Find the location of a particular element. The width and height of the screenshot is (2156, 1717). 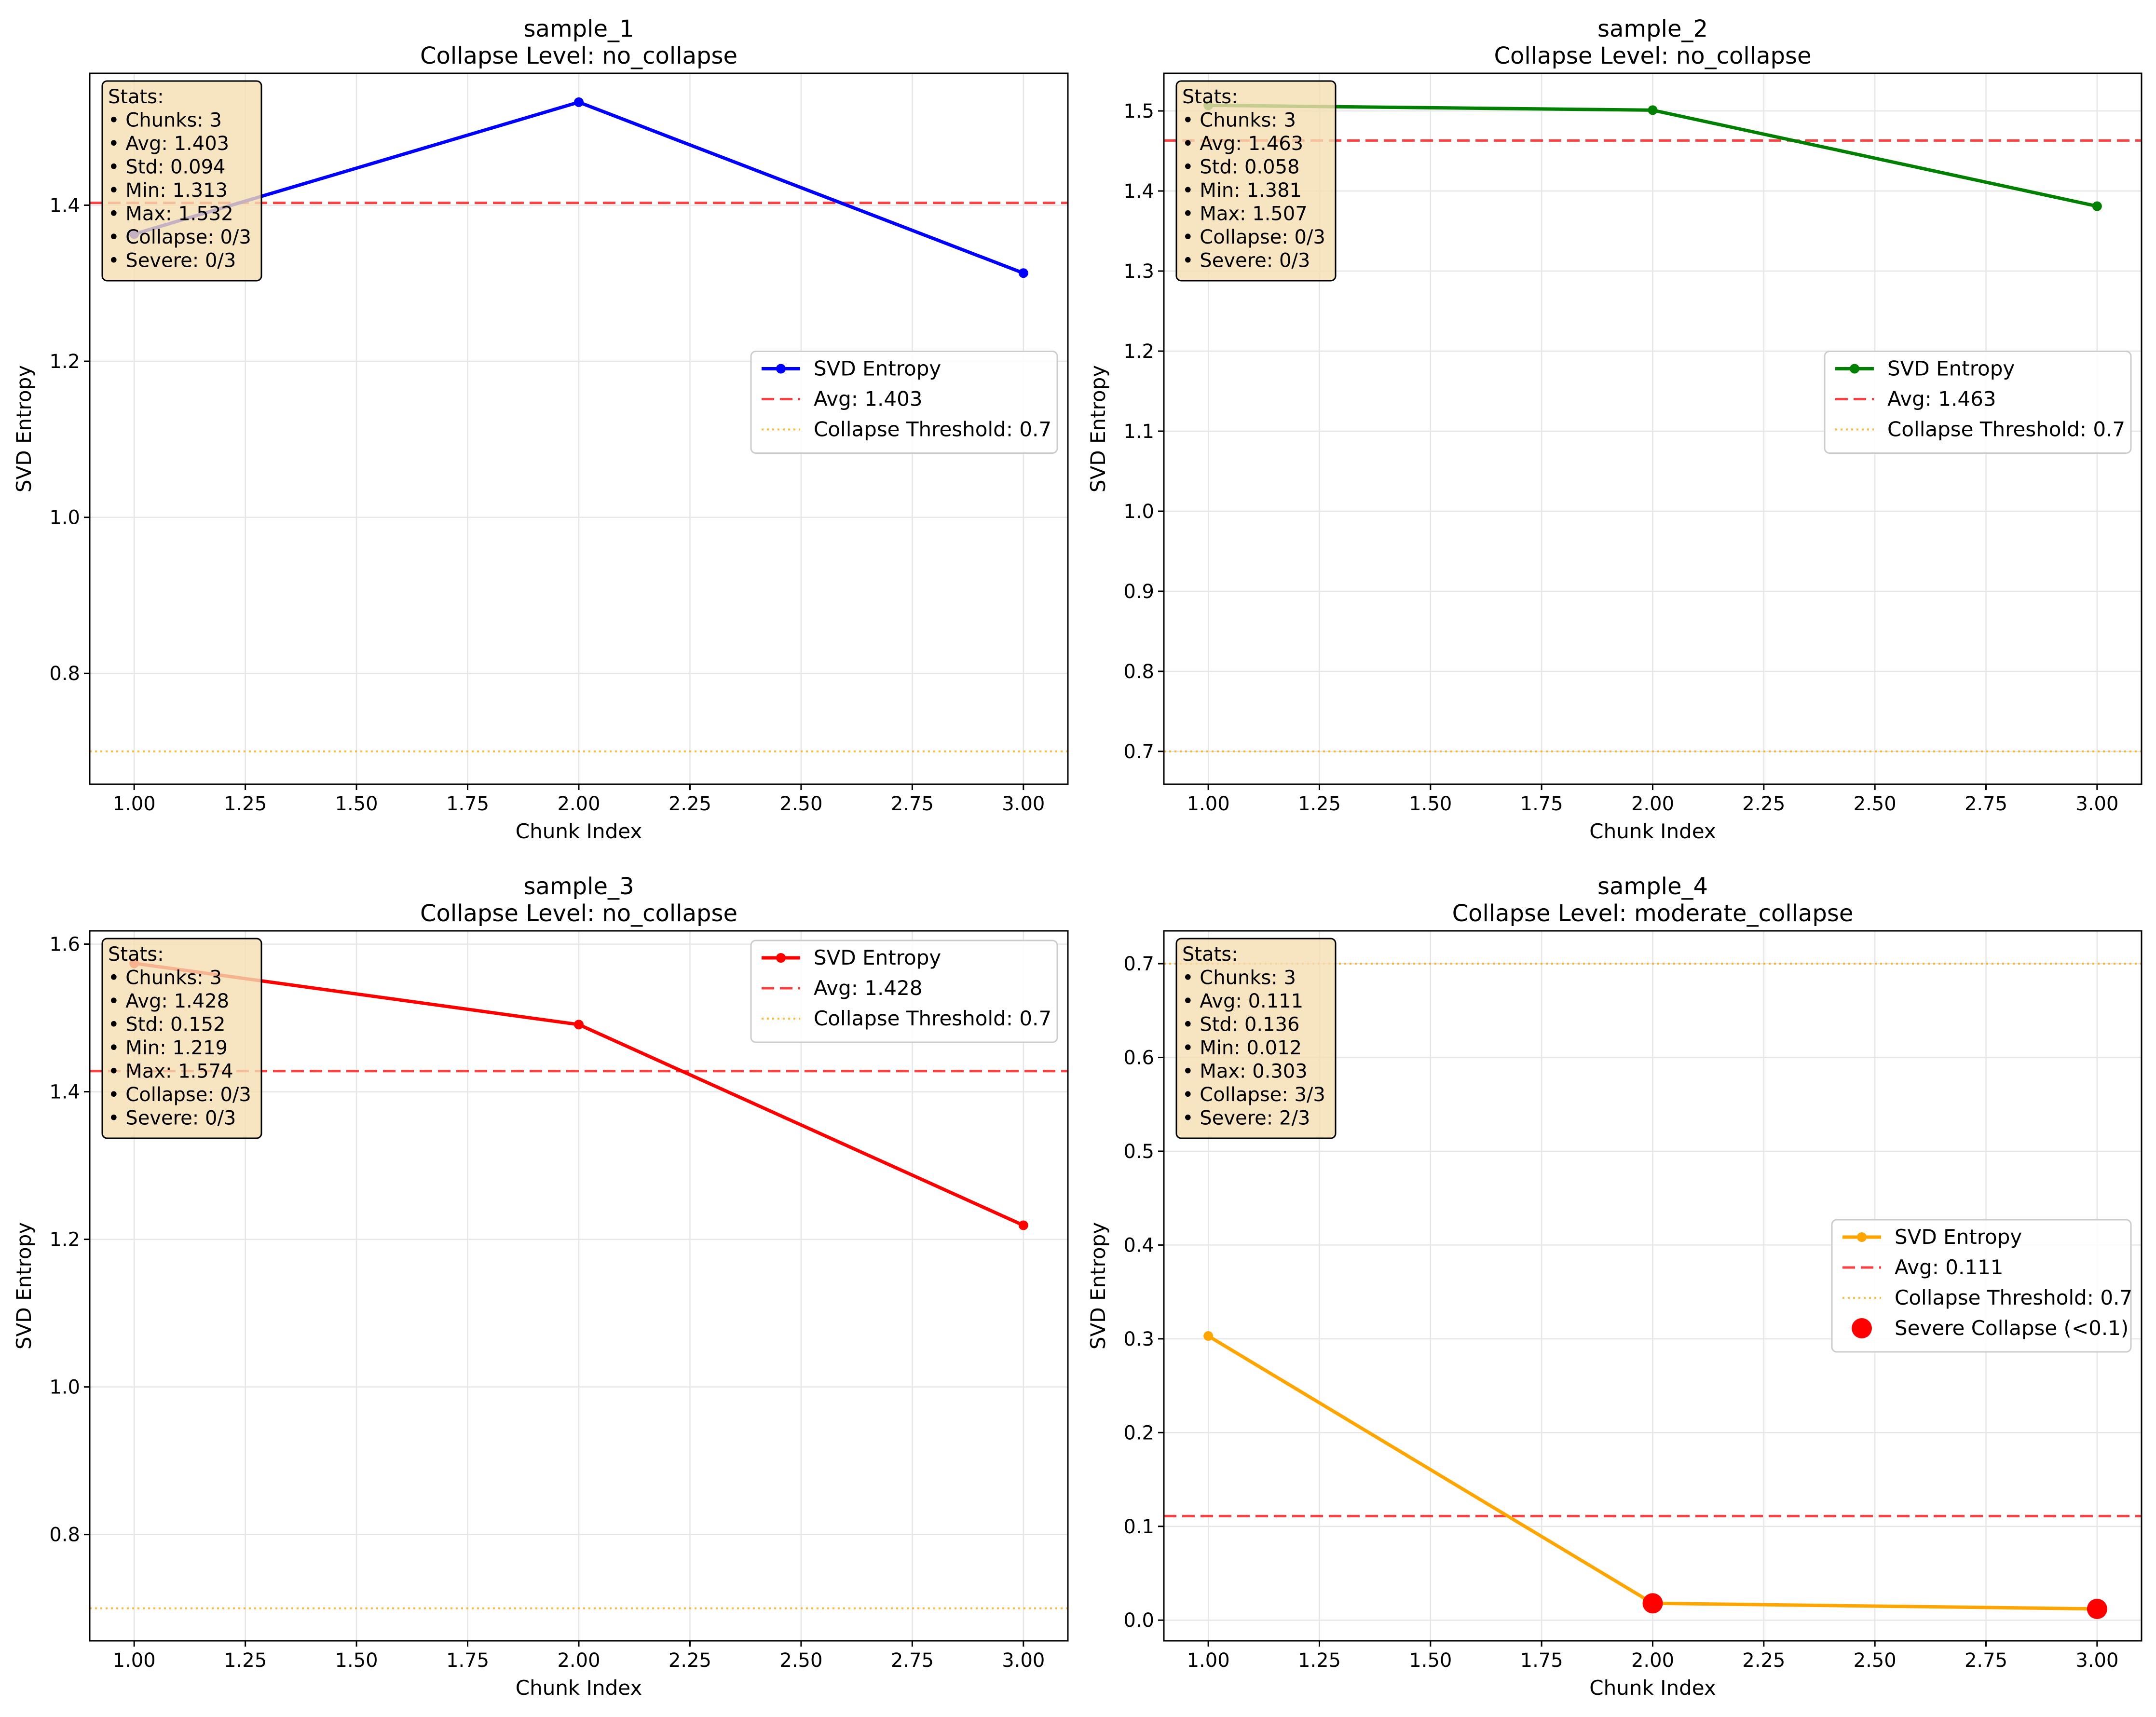

y-tick-label: 0.0 is located at coordinates (1138, 1620).